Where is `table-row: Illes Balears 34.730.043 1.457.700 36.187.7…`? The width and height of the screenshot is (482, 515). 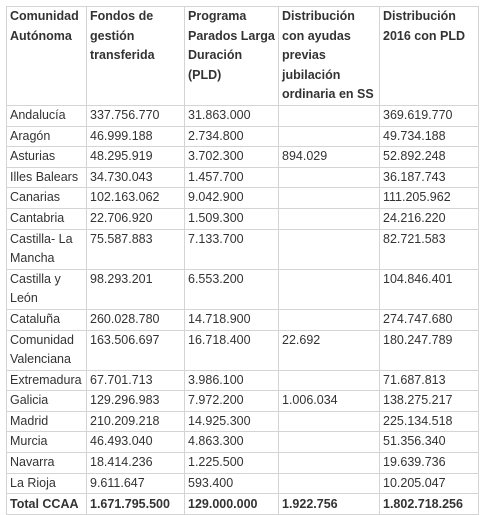
table-row: Illes Balears 34.730.043 1.457.700 36.187.7… is located at coordinates (242, 177).